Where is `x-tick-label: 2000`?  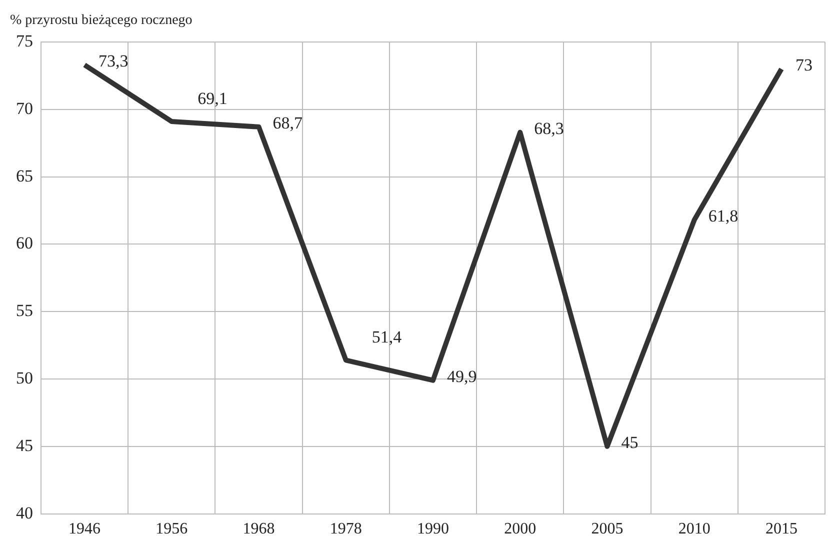
x-tick-label: 2000 is located at coordinates (520, 529).